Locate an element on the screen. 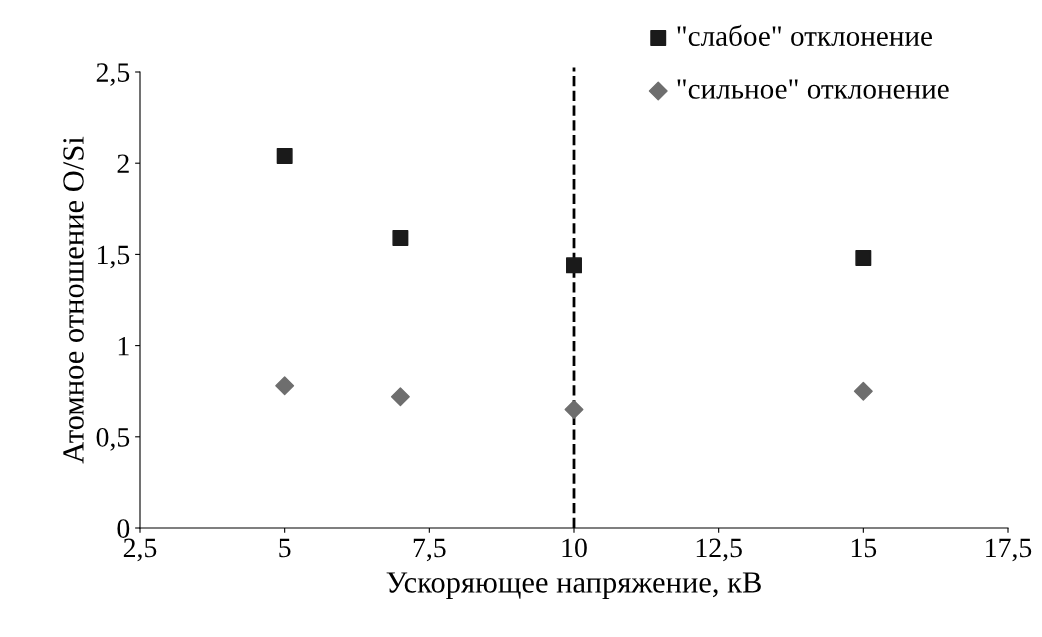 This screenshot has height=637, width=1042. x-tick-label: 17,5 is located at coordinates (1009, 550).